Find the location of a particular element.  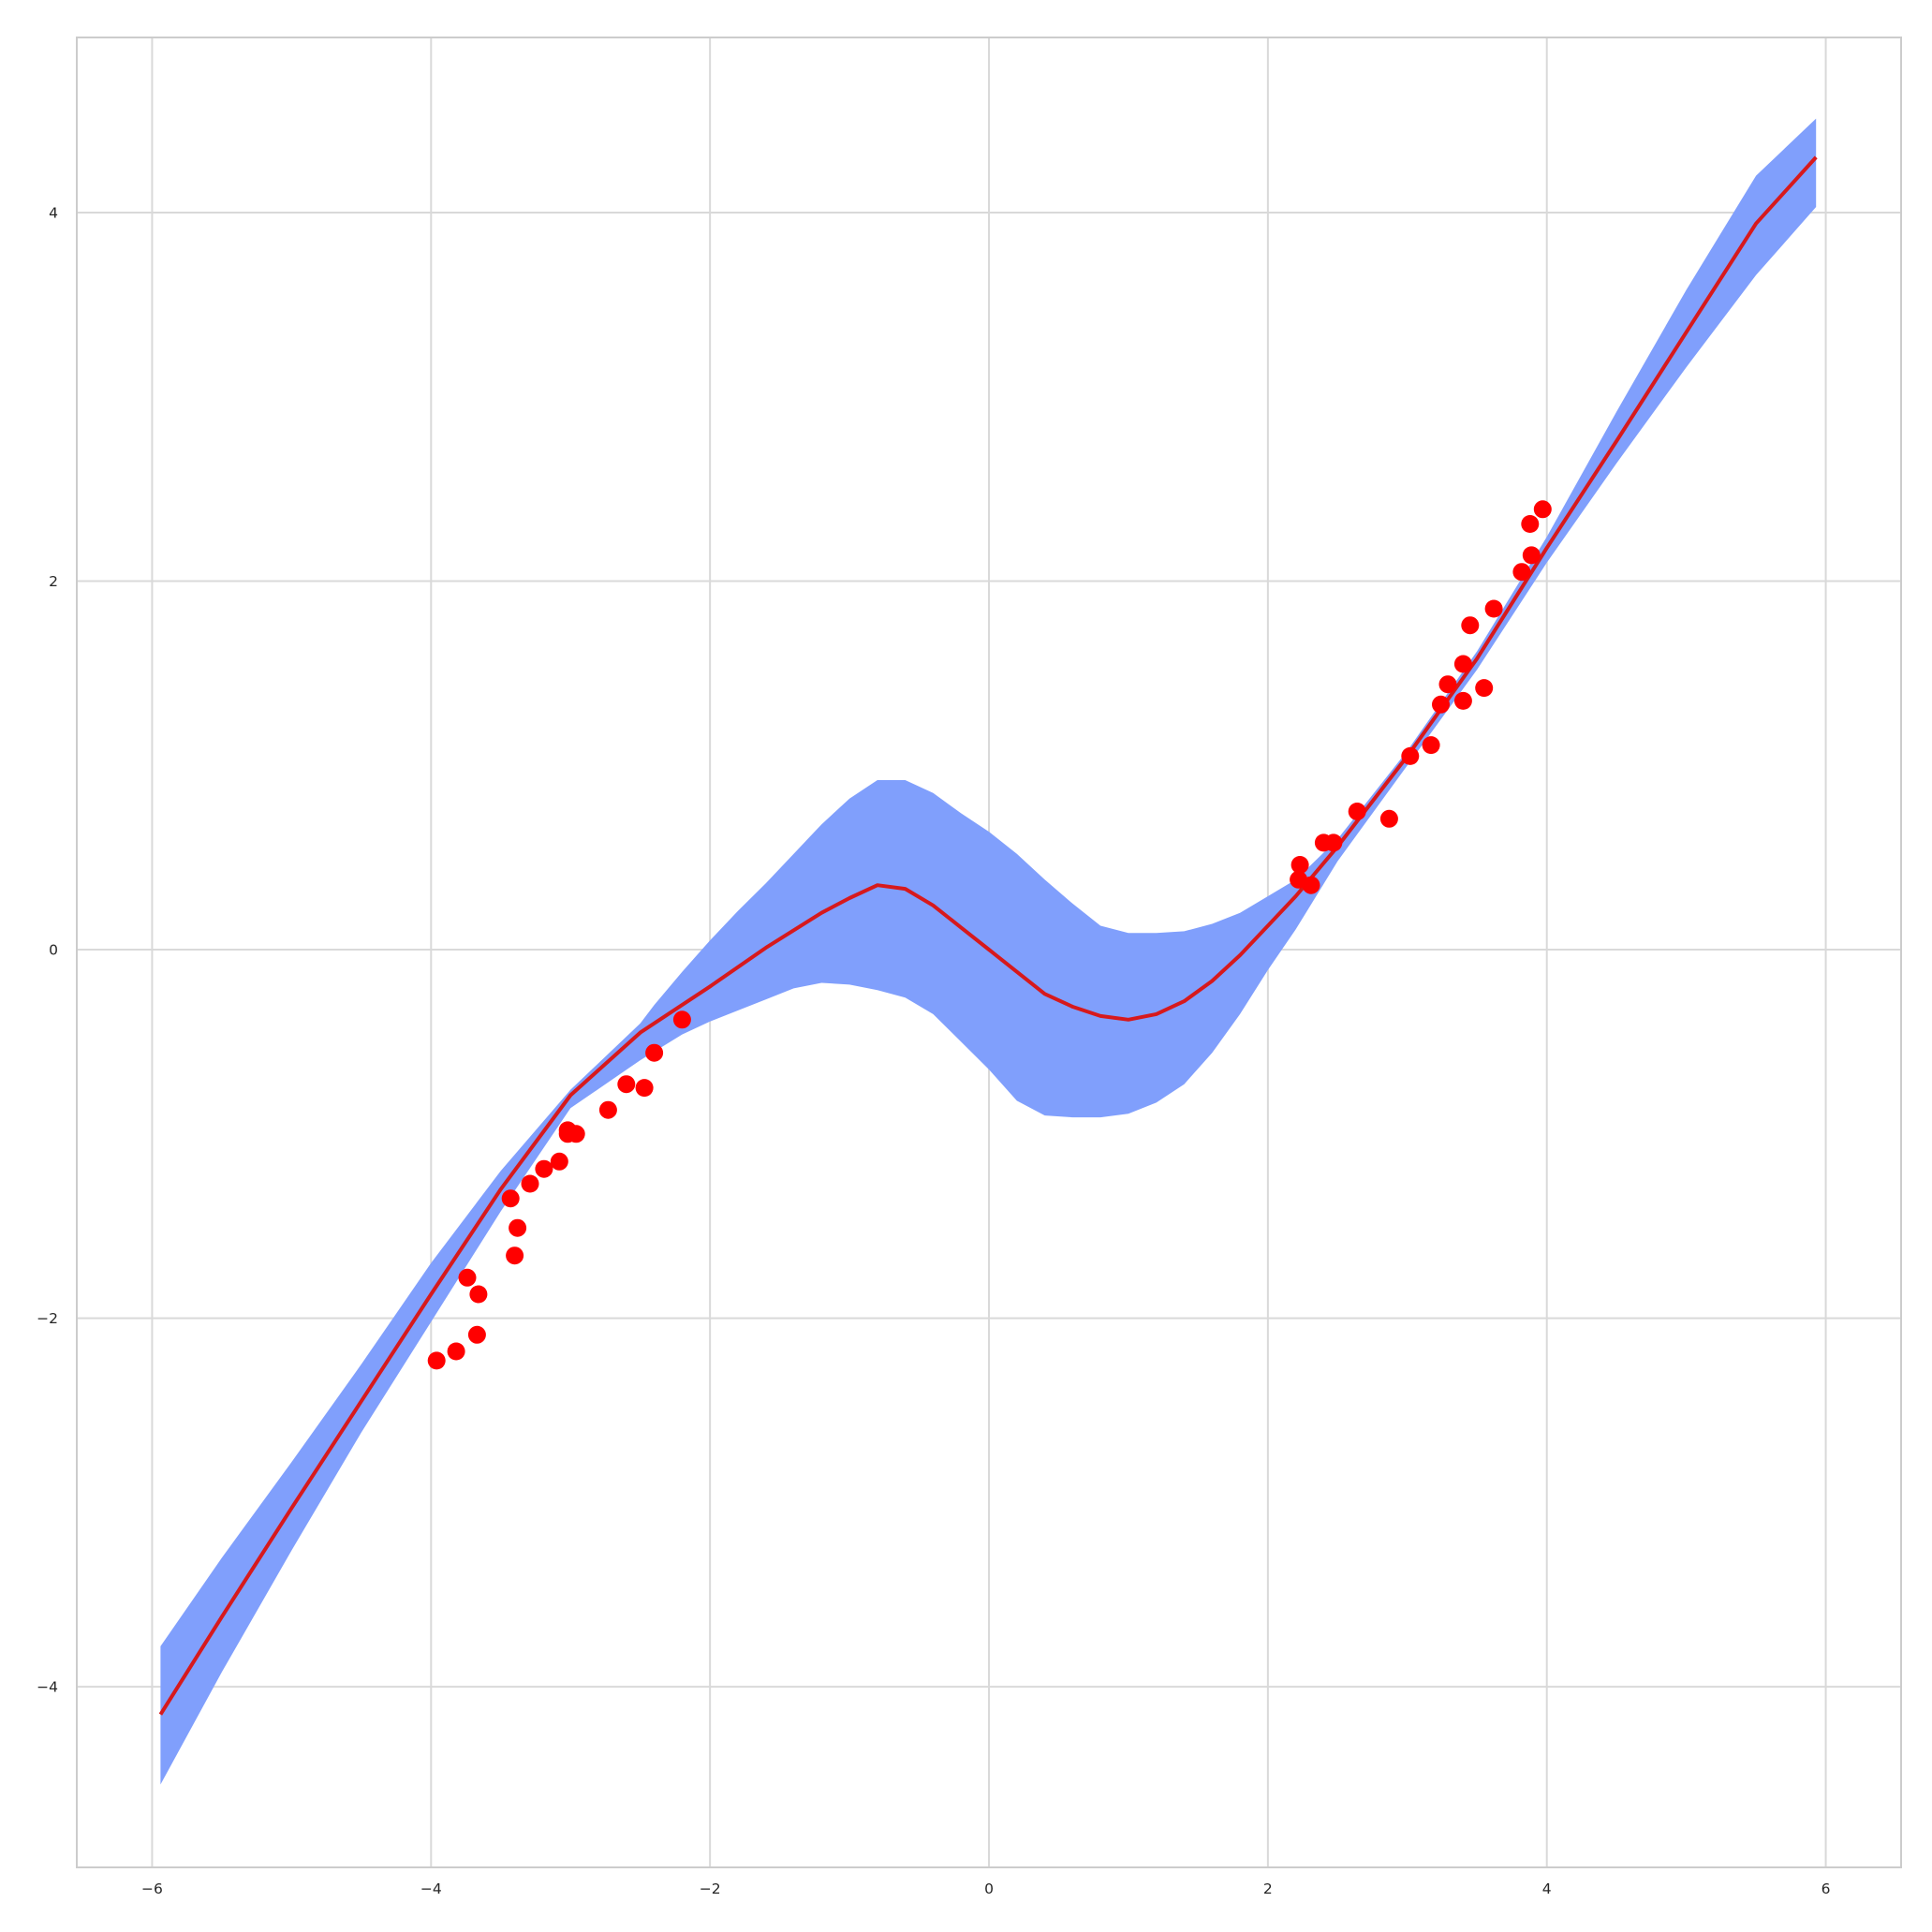

x-tick-label: 4 is located at coordinates (1547, 1888).